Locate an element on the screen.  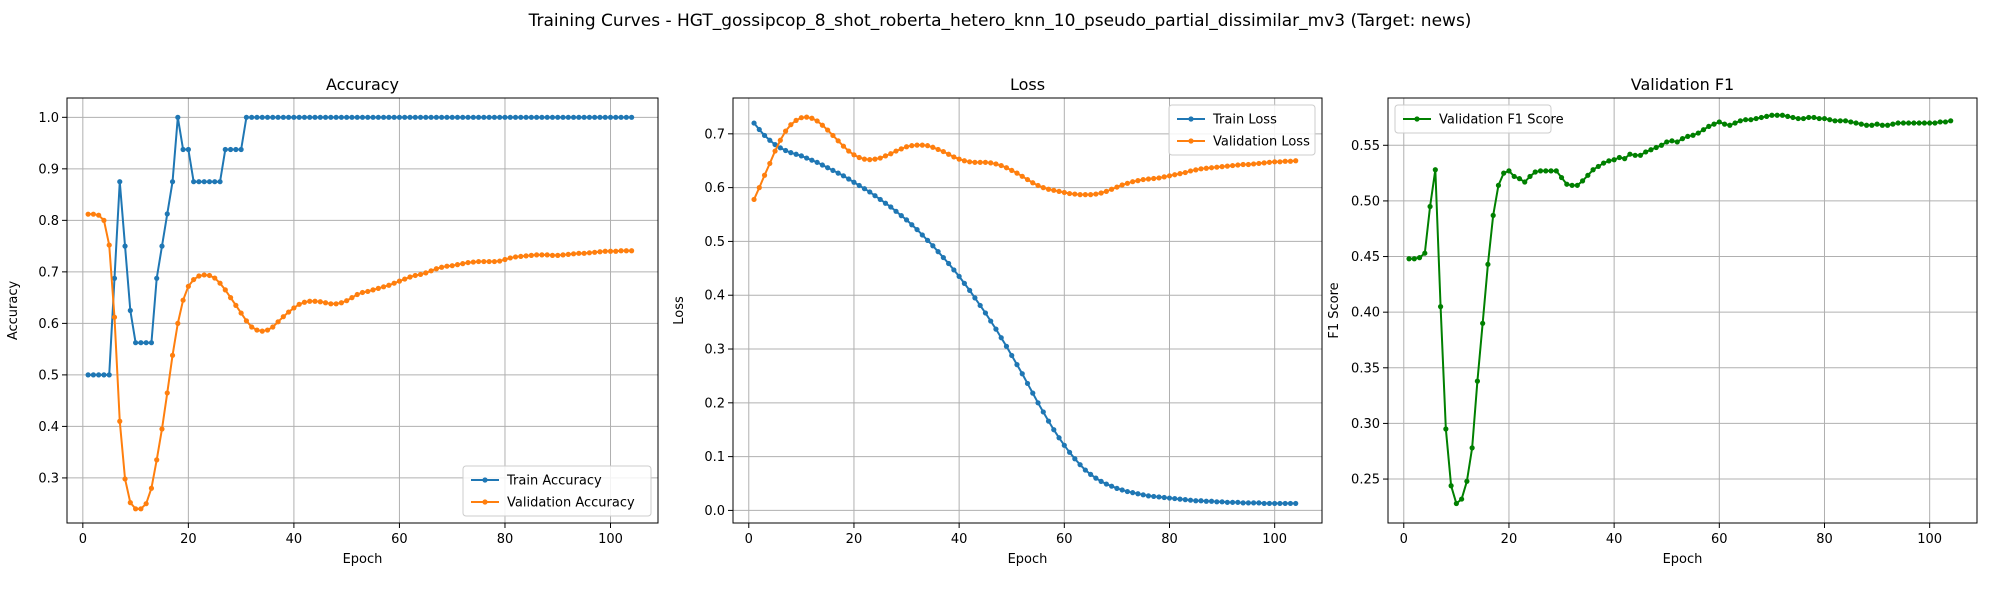
chart-2-xtick-label-4: 80 is located at coordinates (1824, 539).